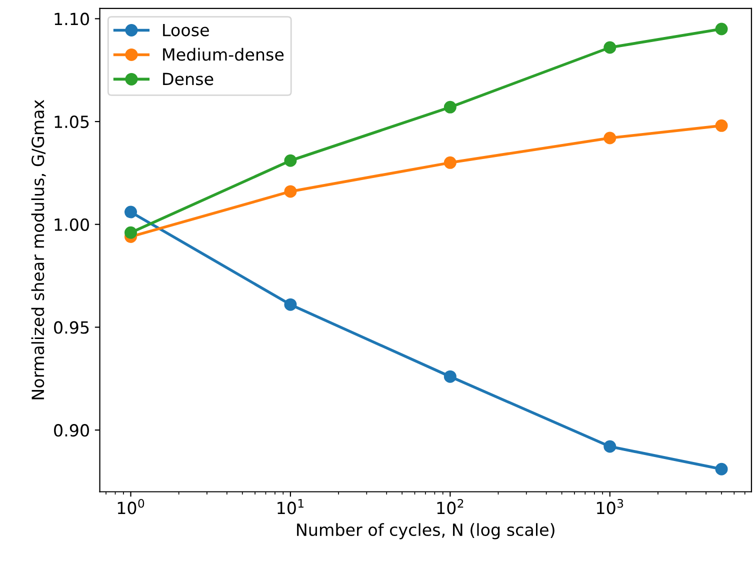 The height and width of the screenshot is (562, 756). Describe the element at coordinates (71, 430) in the screenshot. I see `y-tick-label: 0.90` at that location.